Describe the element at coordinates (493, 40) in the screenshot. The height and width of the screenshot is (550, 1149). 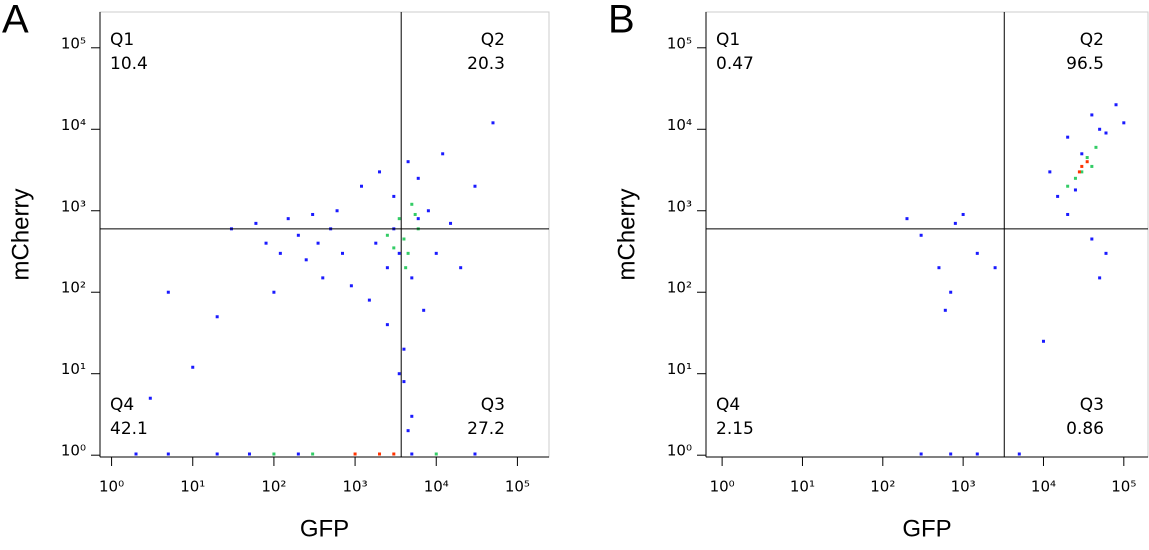
I see `quadrant-name: Q2` at that location.